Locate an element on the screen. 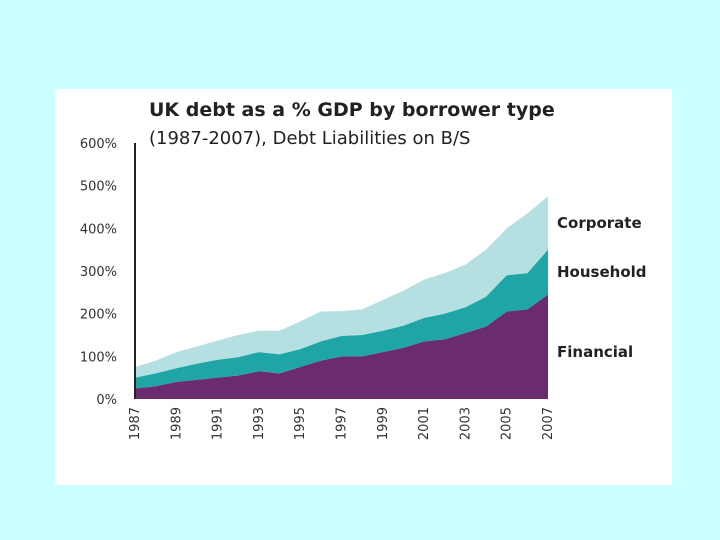 This screenshot has width=720, height=540. x-tick-label: 2001 is located at coordinates (424, 423).